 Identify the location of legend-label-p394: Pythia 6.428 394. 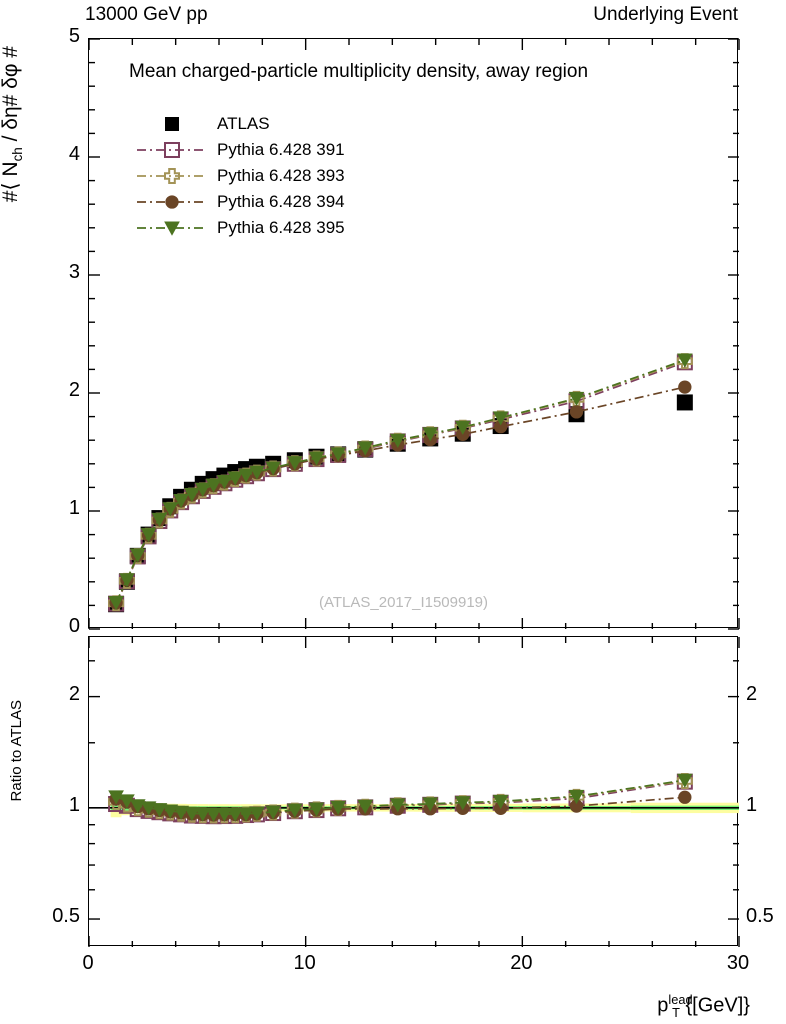
(281, 201).